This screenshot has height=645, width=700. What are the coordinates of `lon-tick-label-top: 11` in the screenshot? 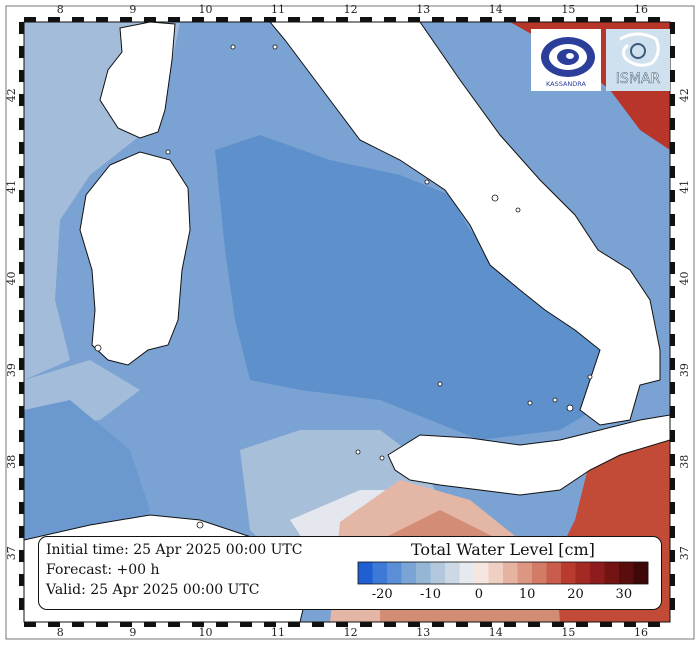 It's located at (278, 9).